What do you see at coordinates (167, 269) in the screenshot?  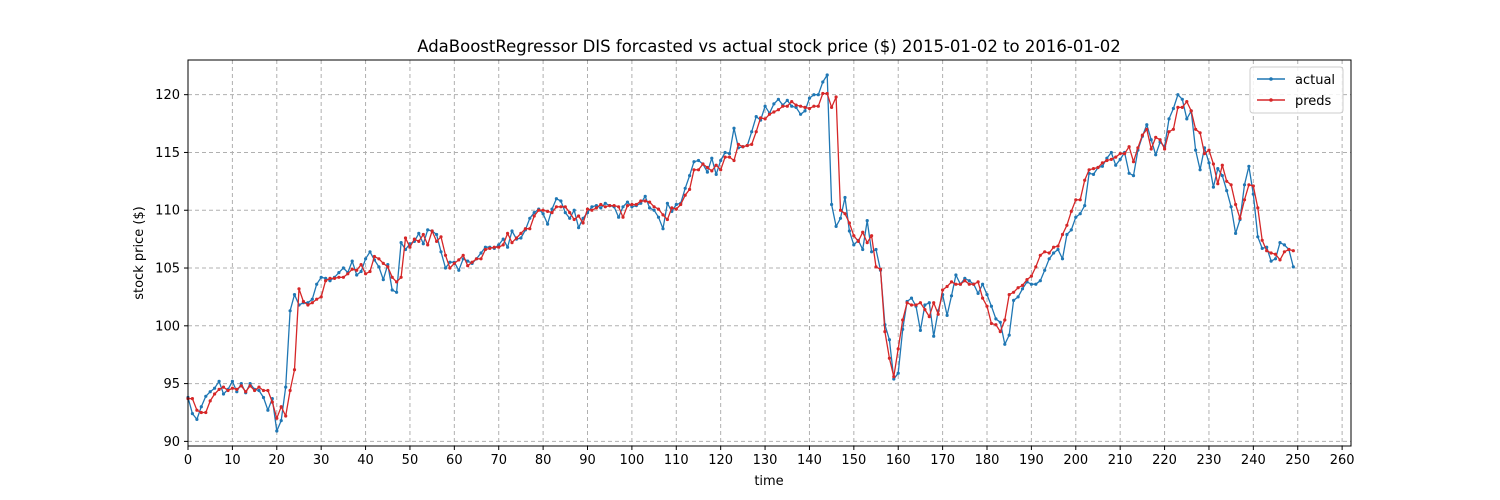 I see `y-tick-label: 105` at bounding box center [167, 269].